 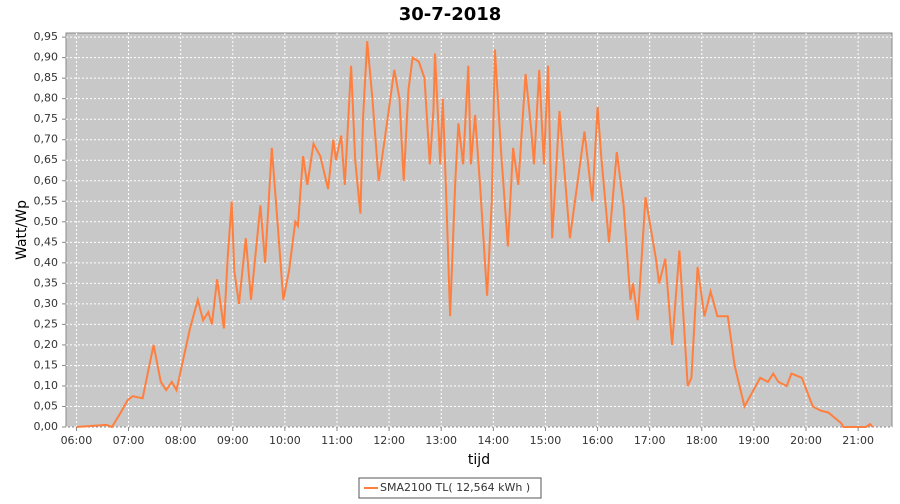 What do you see at coordinates (46, 344) in the screenshot?
I see `y-tick-label: 0,20` at bounding box center [46, 344].